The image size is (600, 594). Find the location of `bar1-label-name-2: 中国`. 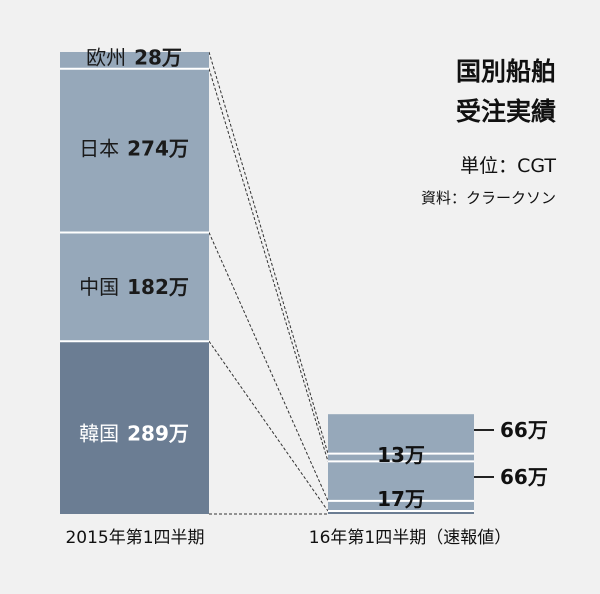

bar1-label-name-2: 中国 is located at coordinates (99, 287).